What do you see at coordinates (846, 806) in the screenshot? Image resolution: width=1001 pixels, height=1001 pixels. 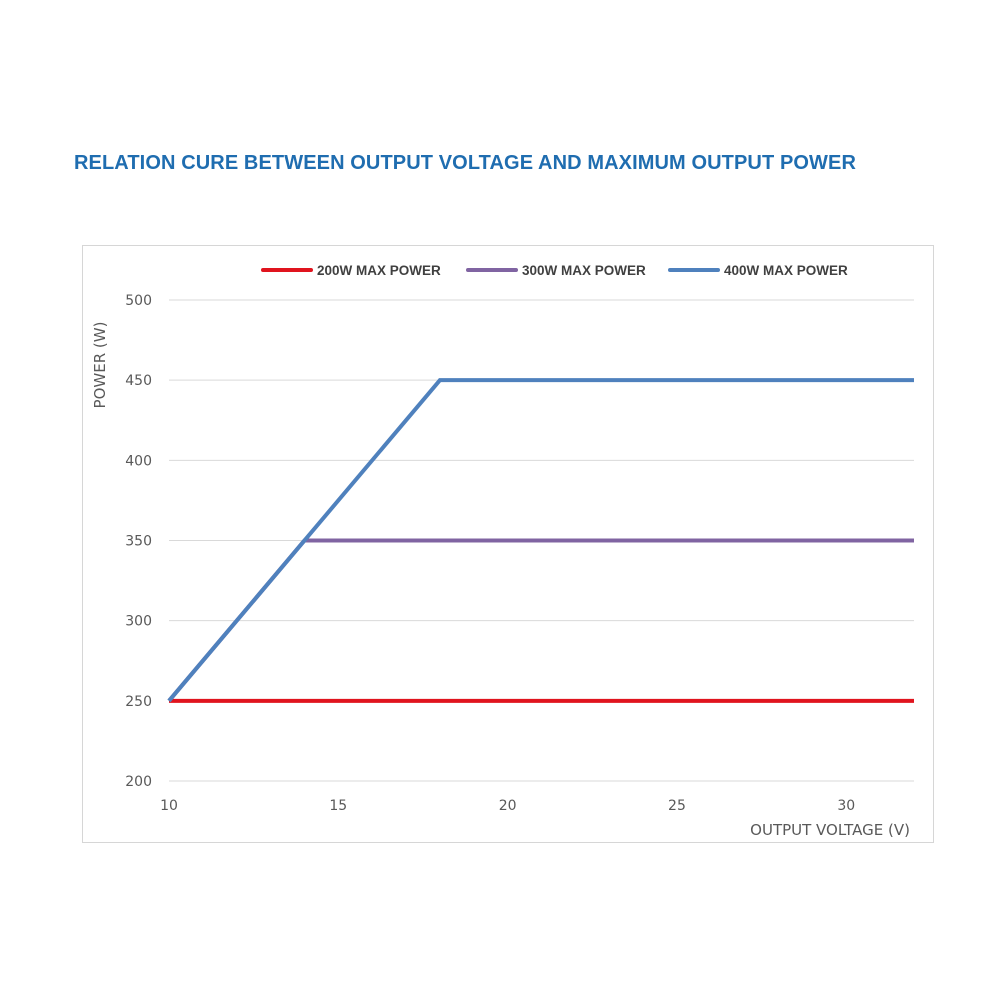 I see `x-tick-label-30: 30` at bounding box center [846, 806].